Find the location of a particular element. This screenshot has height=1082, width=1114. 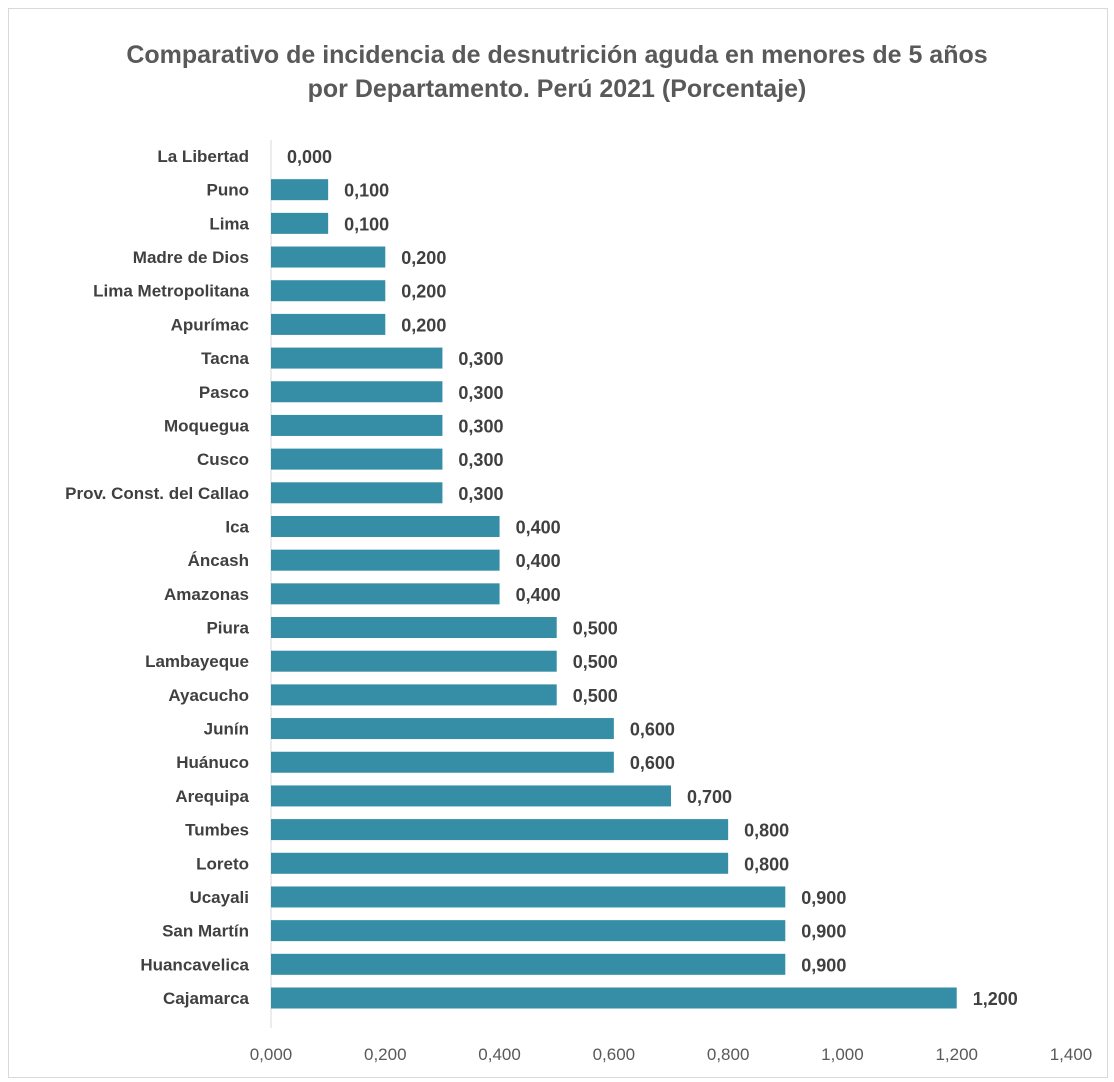

value-label-25: 1,200 is located at coordinates (995, 999).